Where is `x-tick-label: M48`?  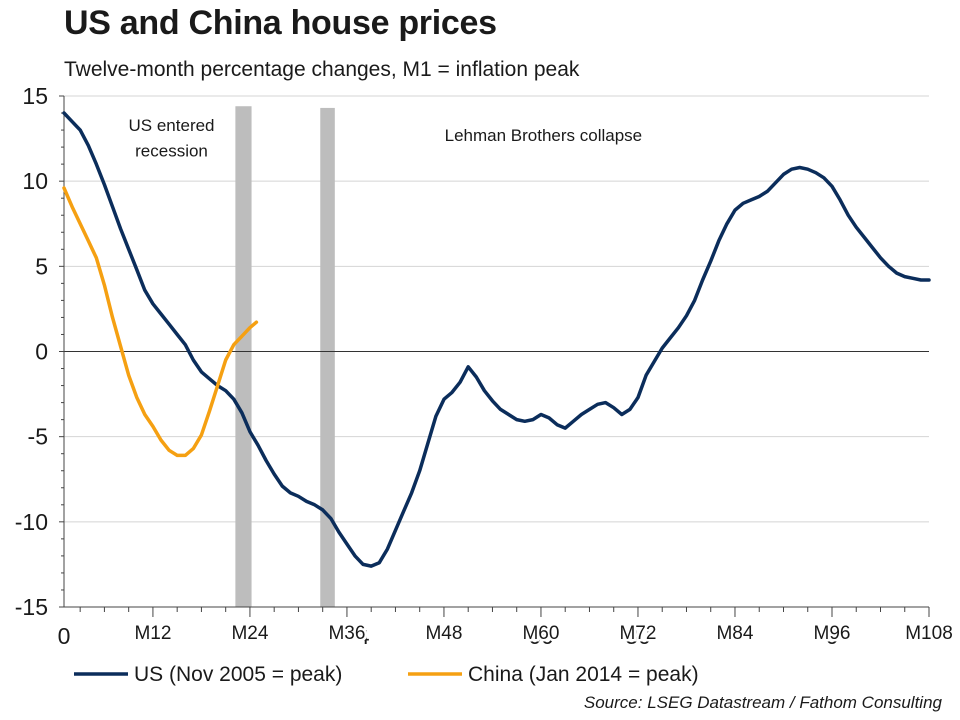
x-tick-label: M48 is located at coordinates (443, 633).